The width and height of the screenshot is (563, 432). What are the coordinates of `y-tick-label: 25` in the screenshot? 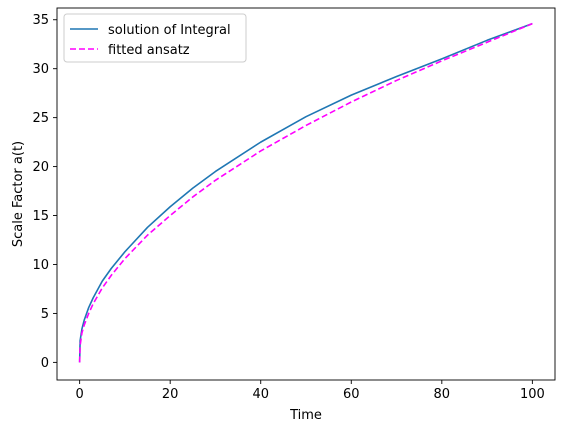 It's located at (40, 118).